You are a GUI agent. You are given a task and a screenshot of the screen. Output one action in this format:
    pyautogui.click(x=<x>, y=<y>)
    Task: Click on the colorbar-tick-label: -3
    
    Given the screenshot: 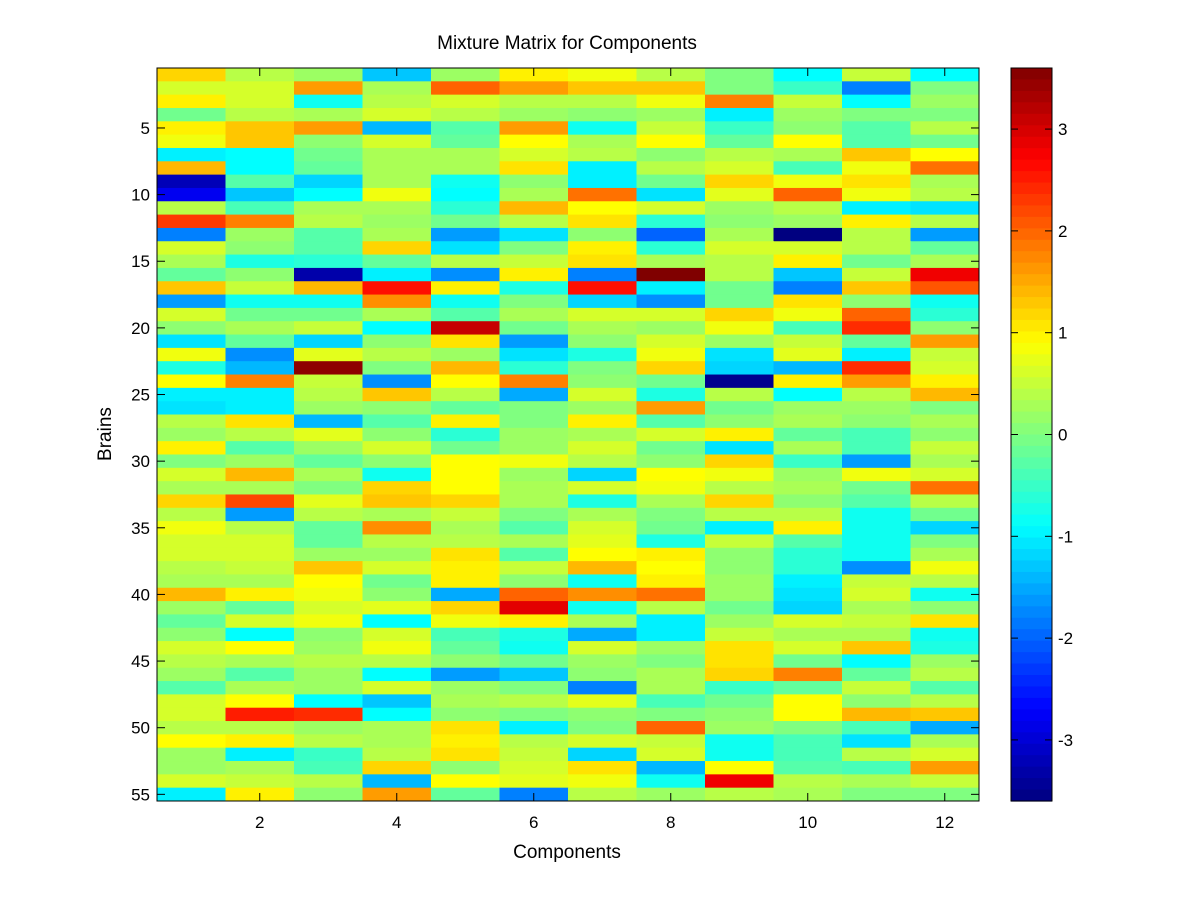 What is the action you would take?
    pyautogui.click(x=1065, y=740)
    